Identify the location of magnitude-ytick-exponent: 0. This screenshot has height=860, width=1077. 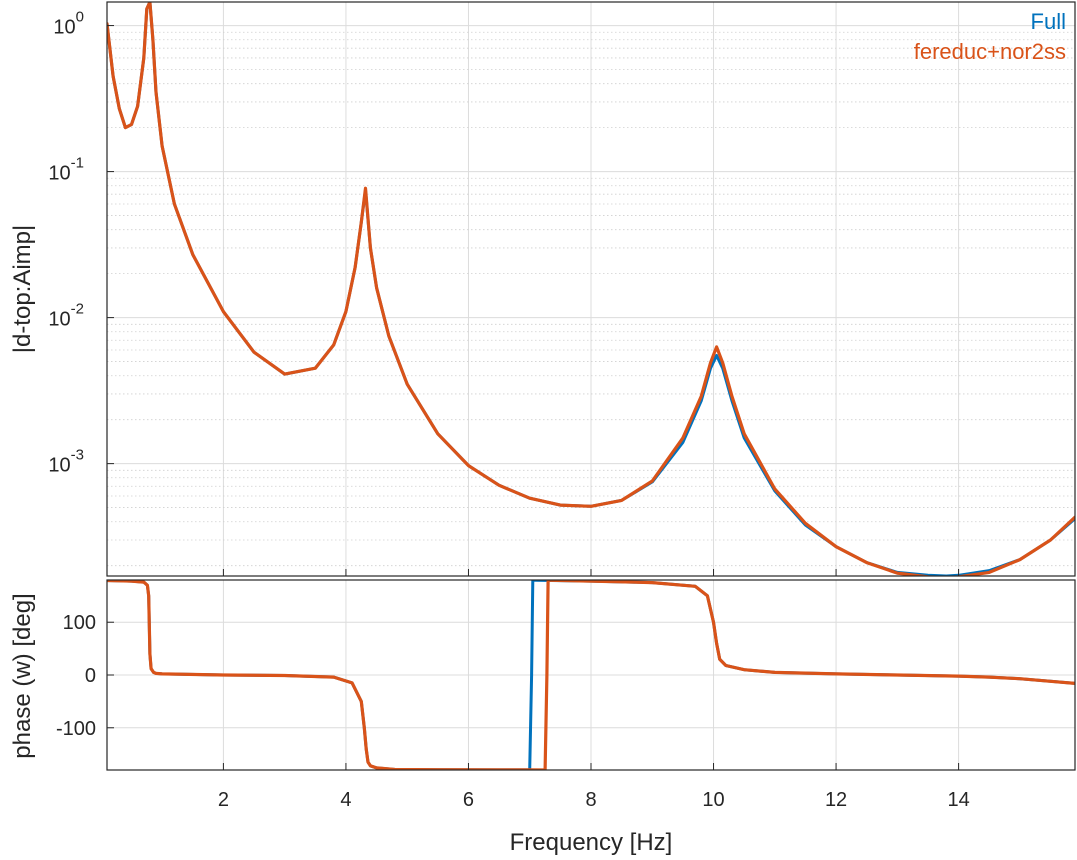
(80, 17).